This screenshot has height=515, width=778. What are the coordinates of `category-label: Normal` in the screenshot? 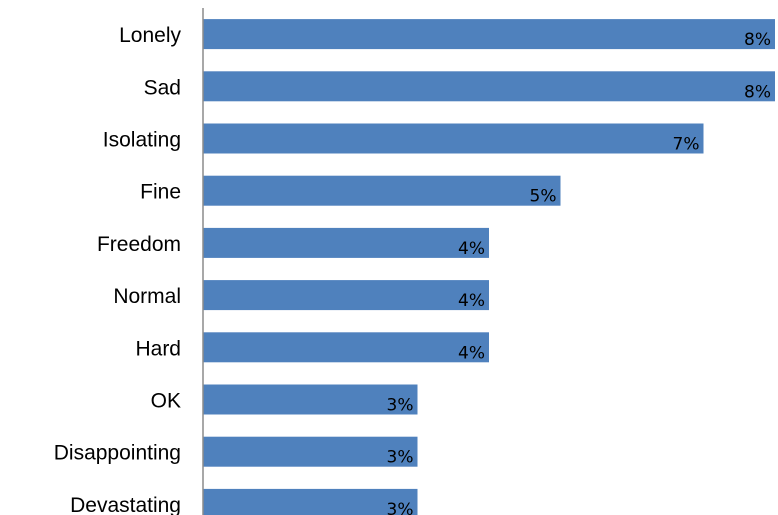 It's located at (147, 296).